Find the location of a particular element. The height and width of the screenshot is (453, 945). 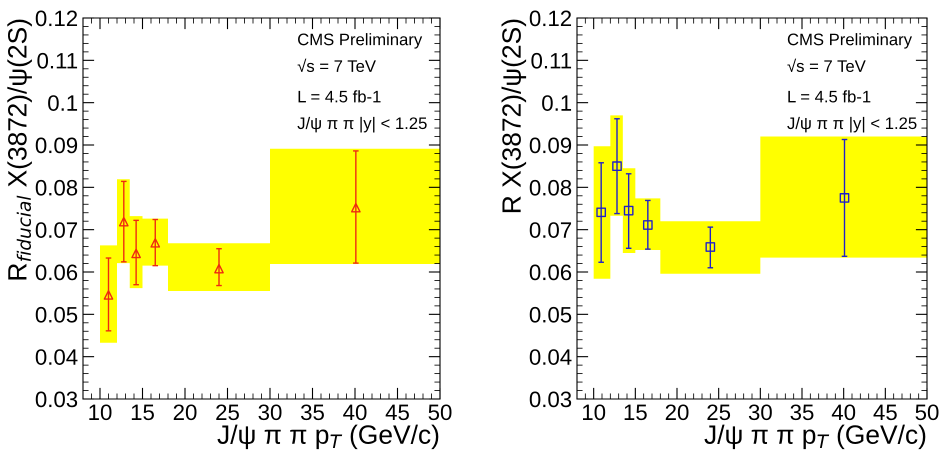

y-axis-title: R$_{fiducial}$ X(3872)/ψ(2S) is located at coordinates (19, 150).